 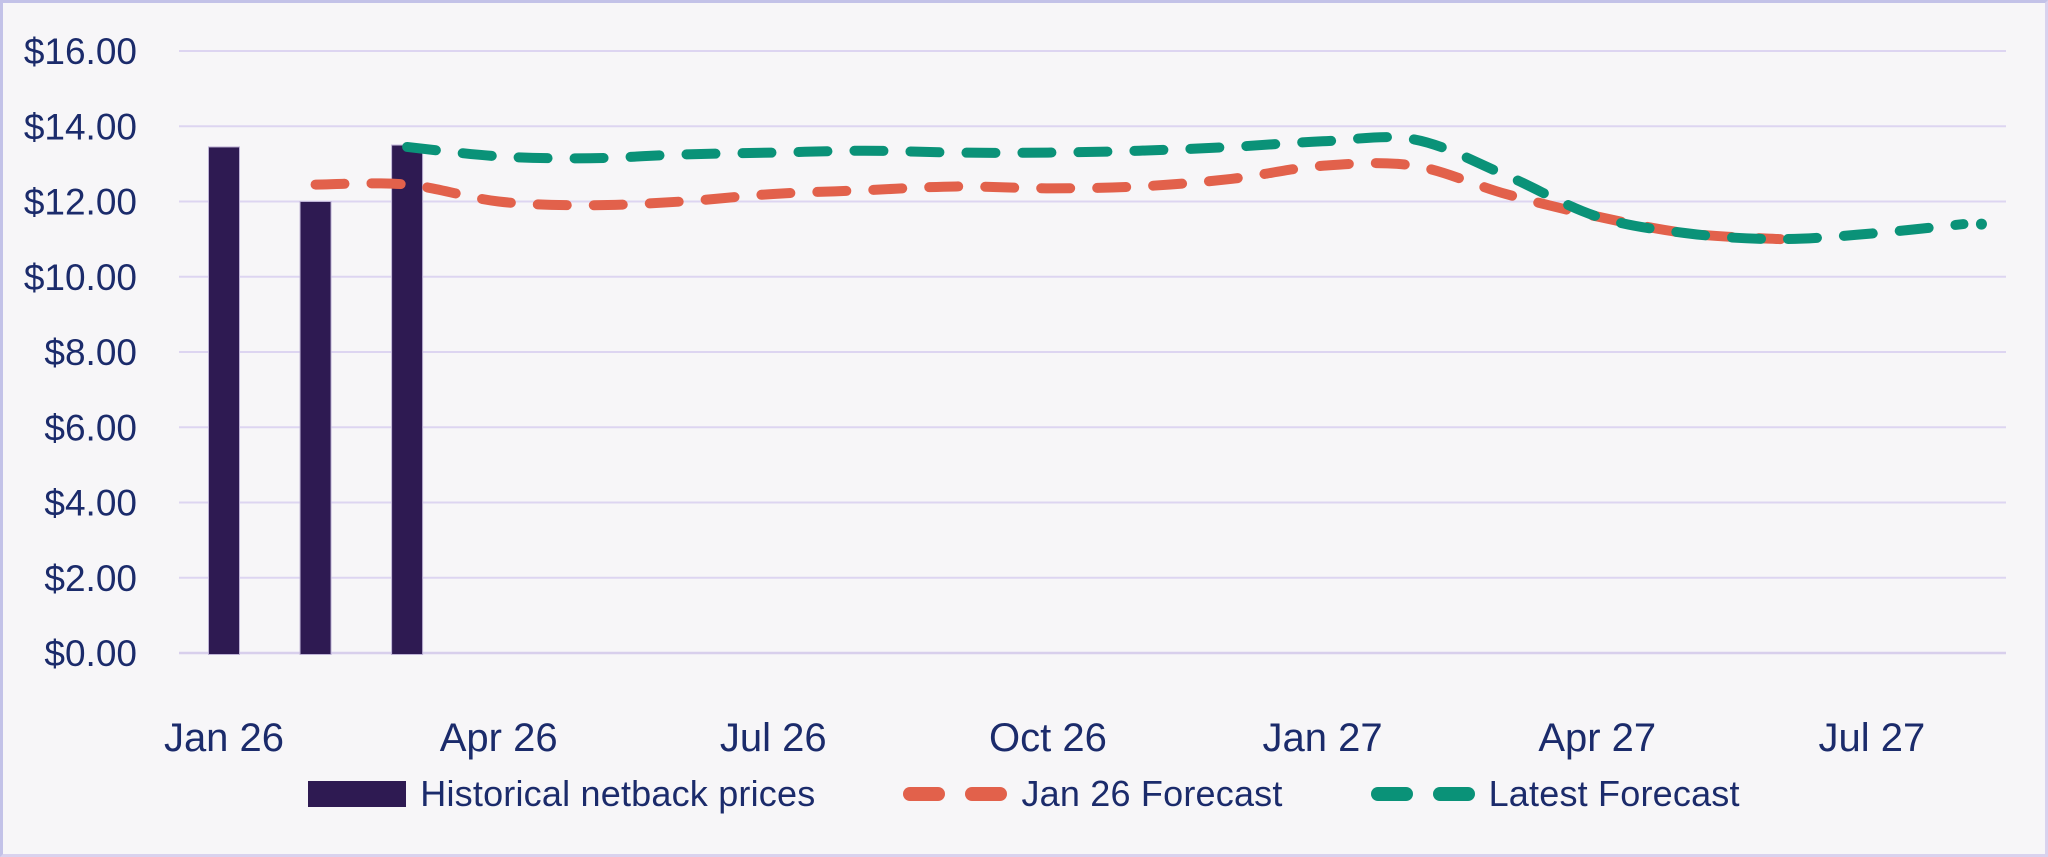 What do you see at coordinates (80, 277) in the screenshot?
I see `y-axis-tick-label: $10.00` at bounding box center [80, 277].